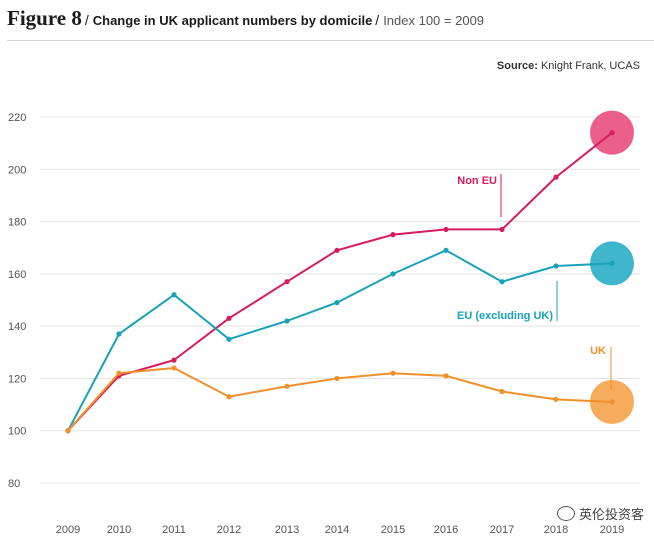 The image size is (654, 547). I want to click on x-tick-label: 2011, so click(174, 530).